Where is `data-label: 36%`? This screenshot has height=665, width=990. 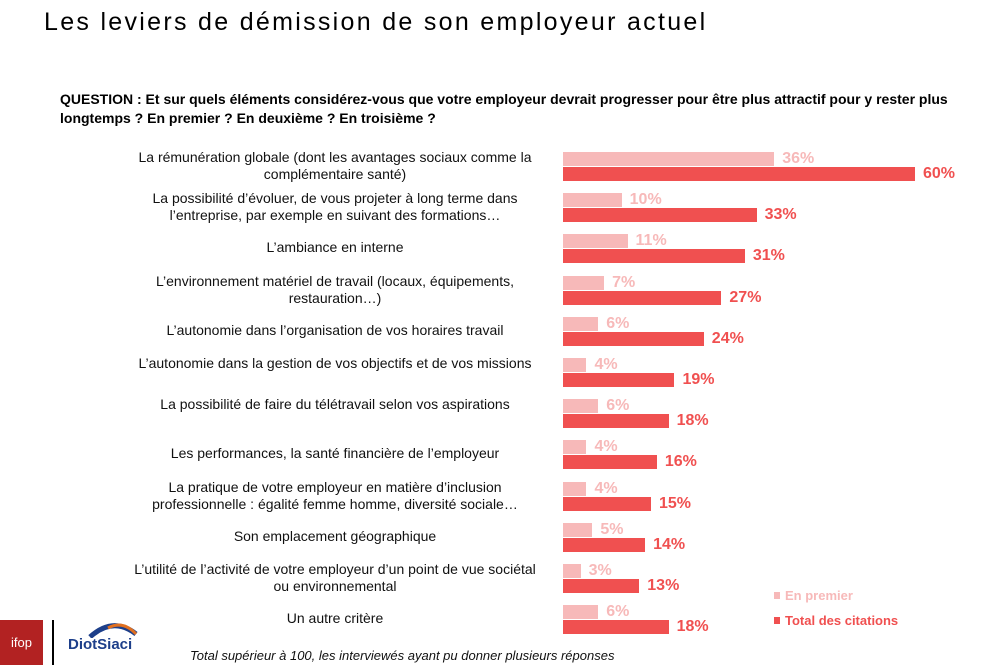 data-label: 36% is located at coordinates (798, 158).